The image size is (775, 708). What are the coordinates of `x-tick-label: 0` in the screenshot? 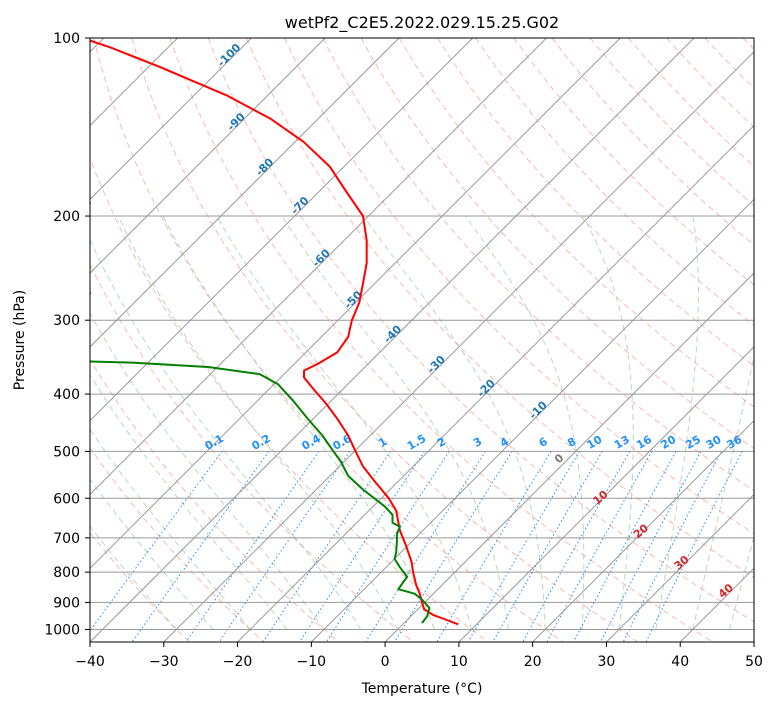 It's located at (385, 662).